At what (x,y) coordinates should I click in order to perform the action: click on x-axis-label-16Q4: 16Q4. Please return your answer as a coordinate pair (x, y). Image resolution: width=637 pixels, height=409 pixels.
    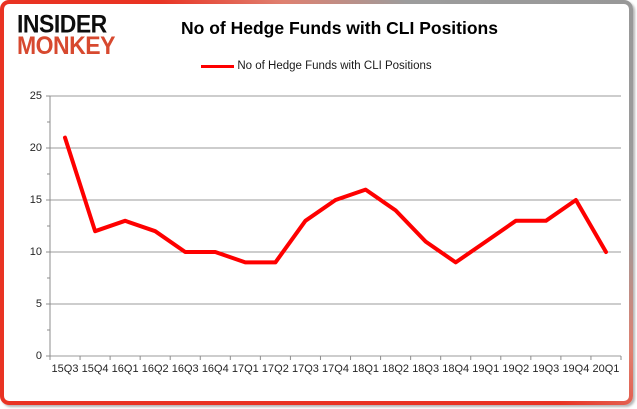
    Looking at the image, I should click on (215, 369).